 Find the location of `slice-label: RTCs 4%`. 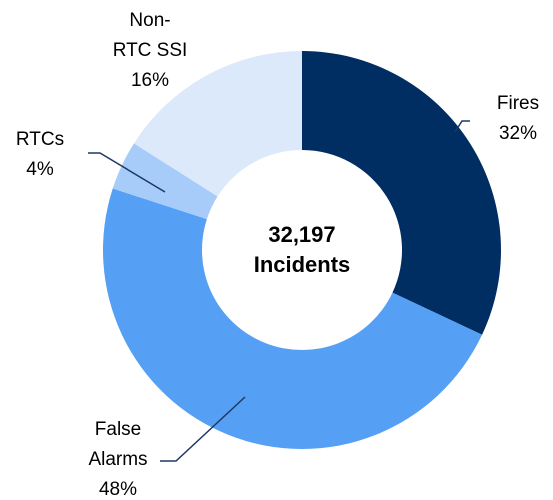

slice-label: RTCs 4% is located at coordinates (55, 155).